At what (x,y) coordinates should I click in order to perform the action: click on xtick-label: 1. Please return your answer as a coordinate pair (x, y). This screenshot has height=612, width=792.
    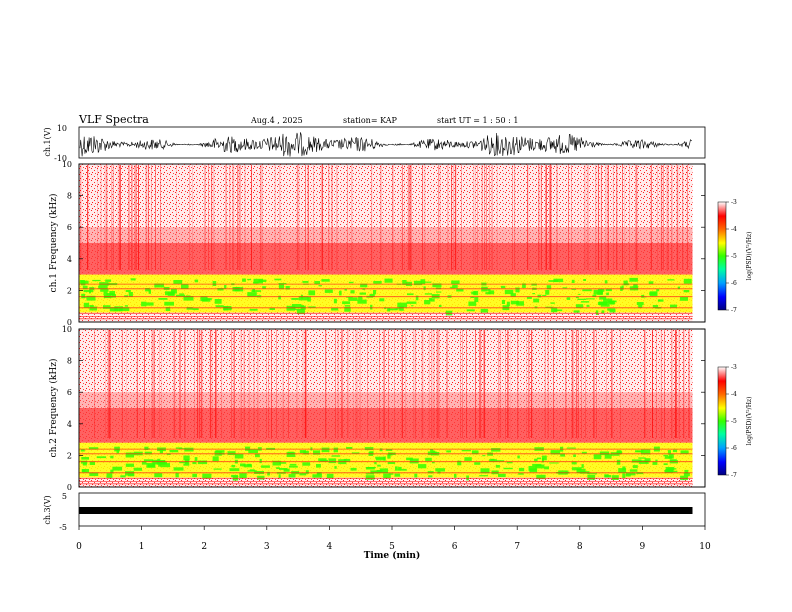
    Looking at the image, I should click on (142, 547).